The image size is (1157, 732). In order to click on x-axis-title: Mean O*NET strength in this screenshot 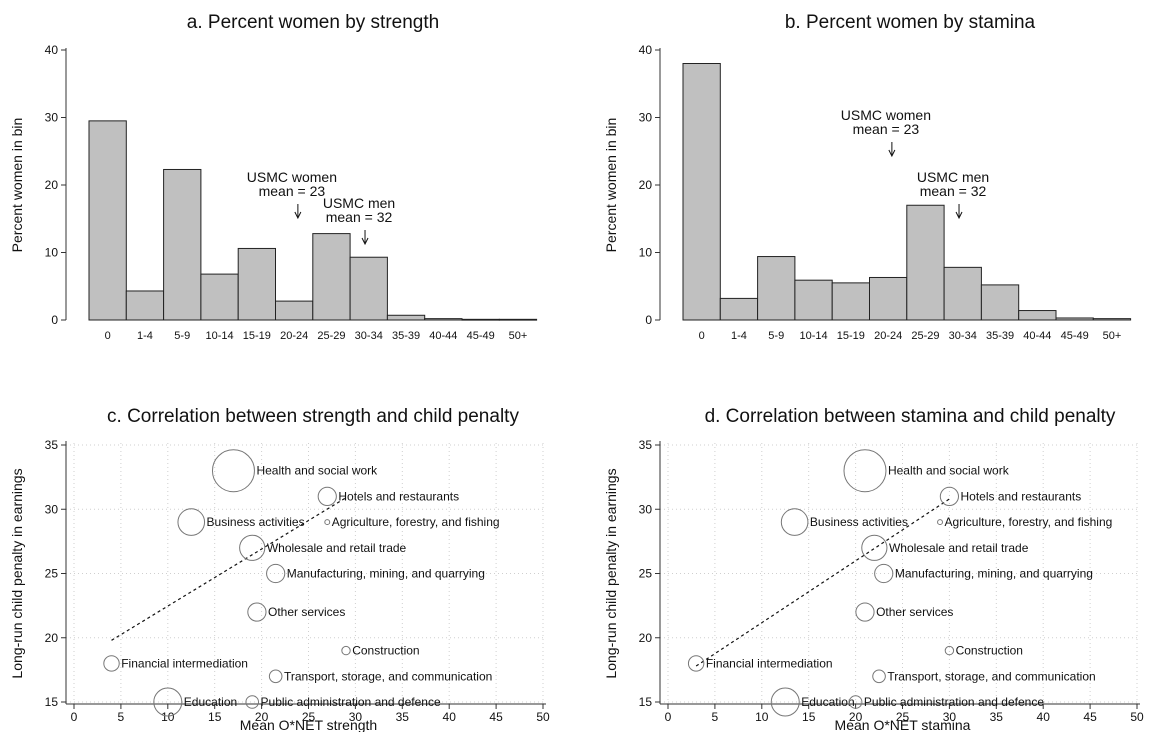, I will do `click(308, 724)`.